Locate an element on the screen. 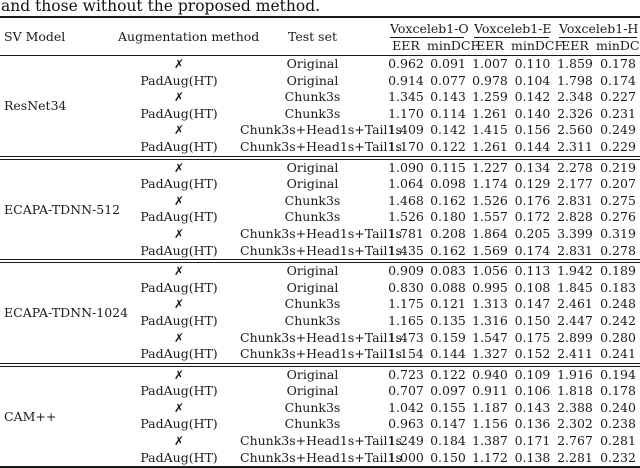 Image resolution: width=640 pixels, height=468 pixels. mindcf-value: 0.319 is located at coordinates (618, 233).